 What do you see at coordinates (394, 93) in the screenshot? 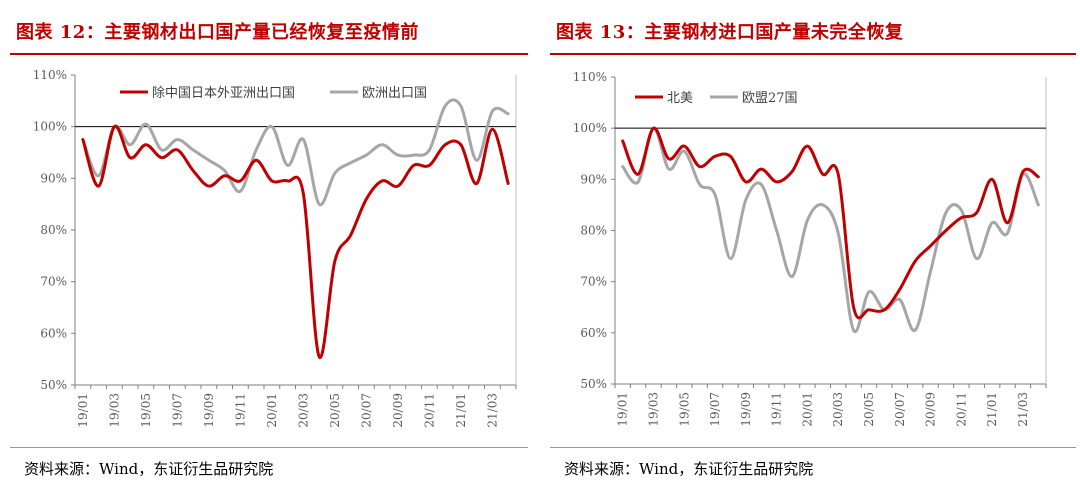
I see `legend-label: 欧洲出口国` at bounding box center [394, 93].